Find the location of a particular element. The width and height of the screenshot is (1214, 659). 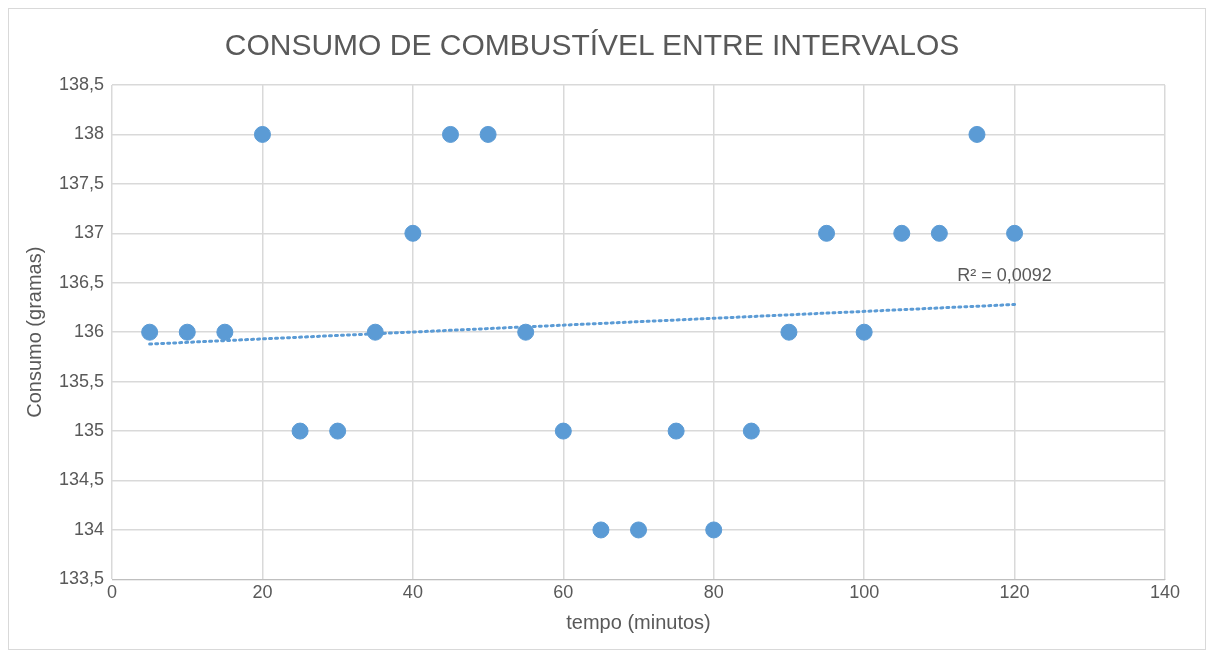

y-tick-label: 133,5 is located at coordinates (82, 578).